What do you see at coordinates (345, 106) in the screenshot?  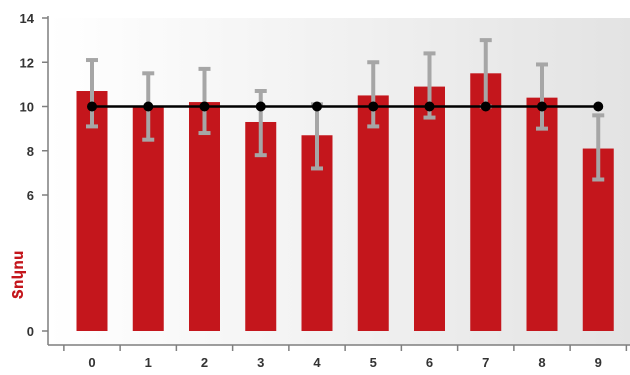 I see `reference-line-layer` at bounding box center [345, 106].